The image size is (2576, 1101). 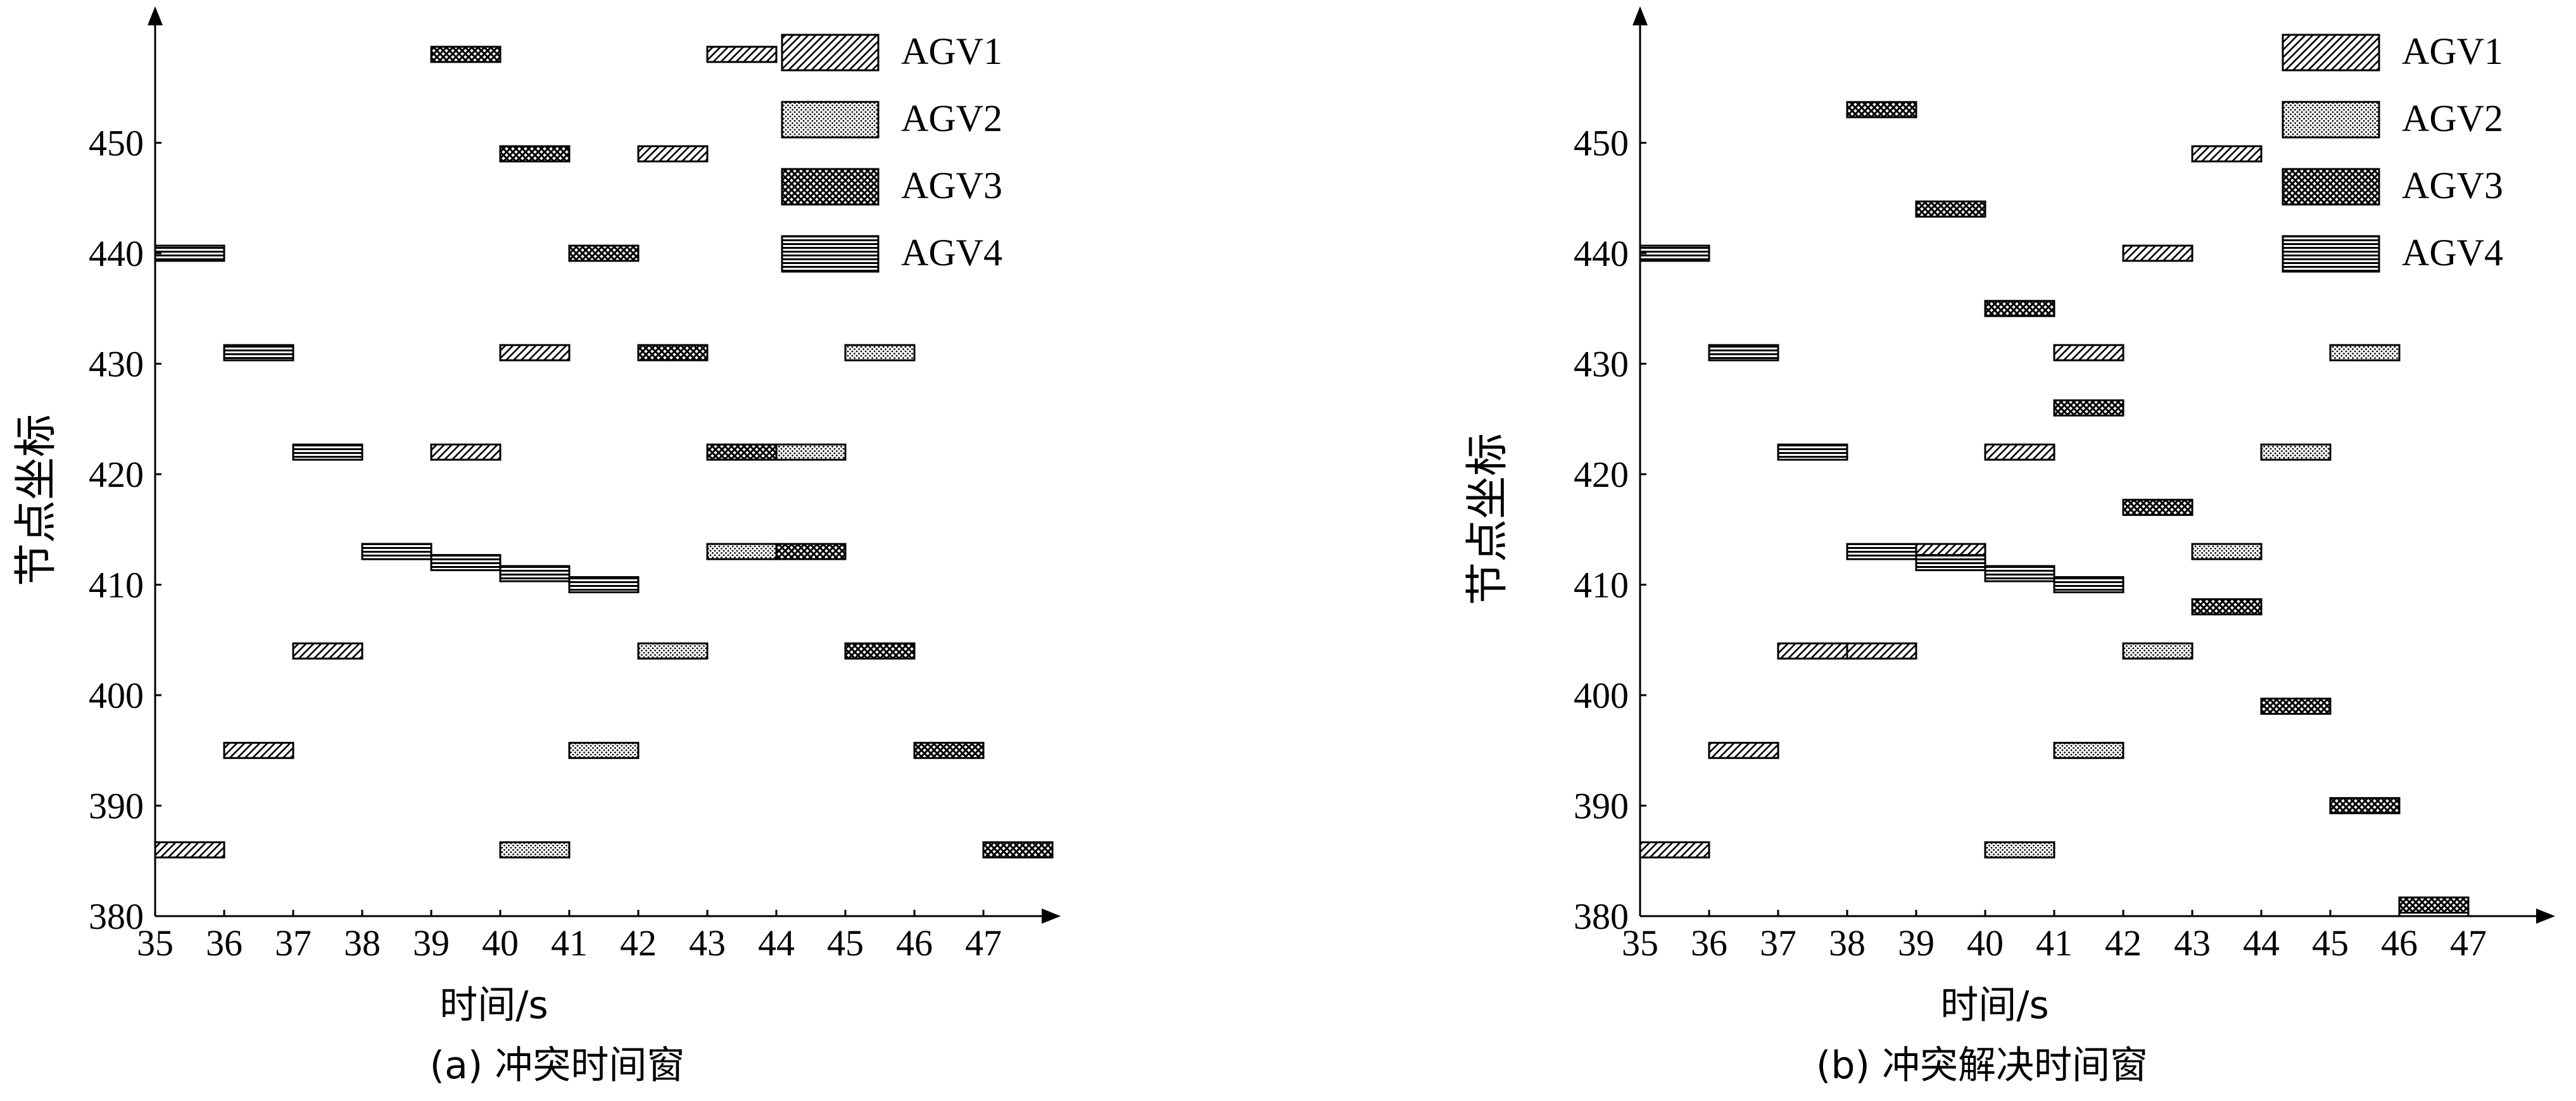 I want to click on x-tick-label: 44, so click(x=2261, y=943).